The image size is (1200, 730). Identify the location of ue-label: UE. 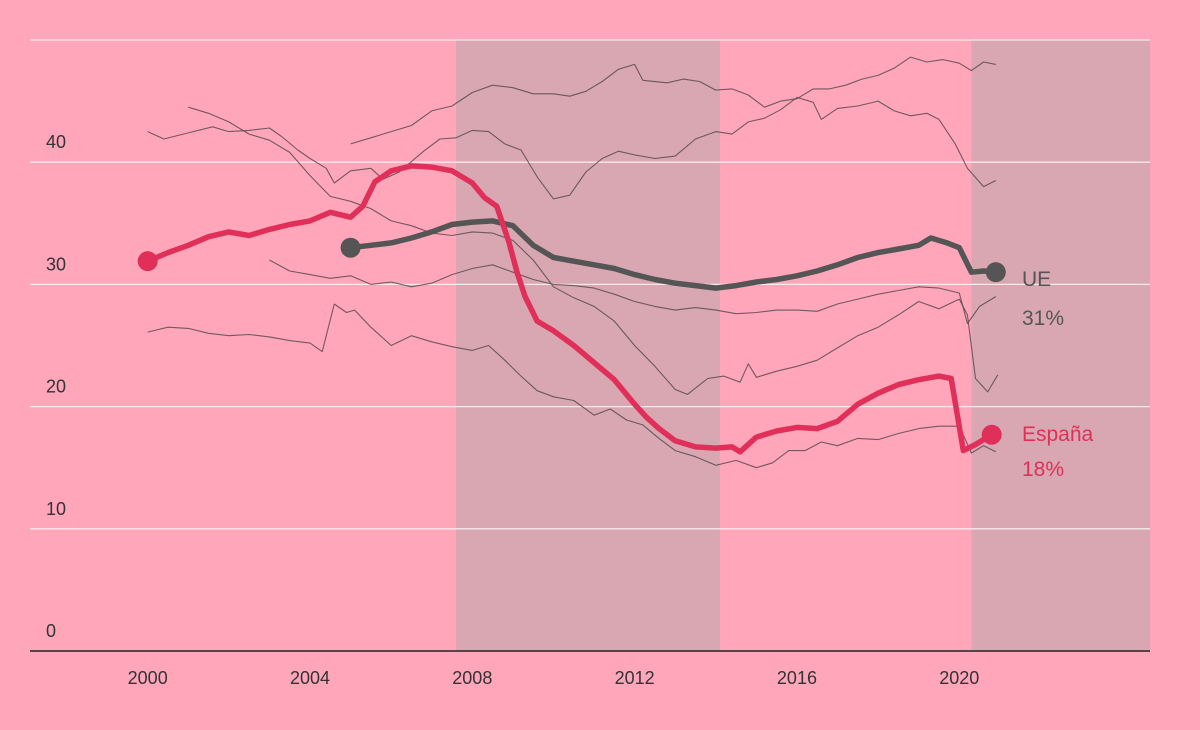
(1036, 279).